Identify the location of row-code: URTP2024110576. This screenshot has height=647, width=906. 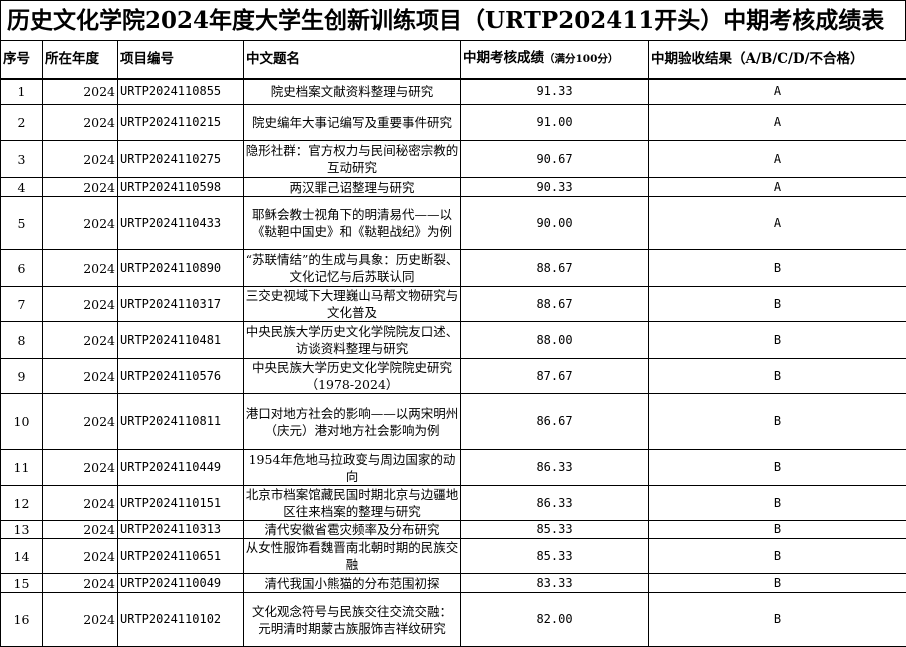
(181, 376).